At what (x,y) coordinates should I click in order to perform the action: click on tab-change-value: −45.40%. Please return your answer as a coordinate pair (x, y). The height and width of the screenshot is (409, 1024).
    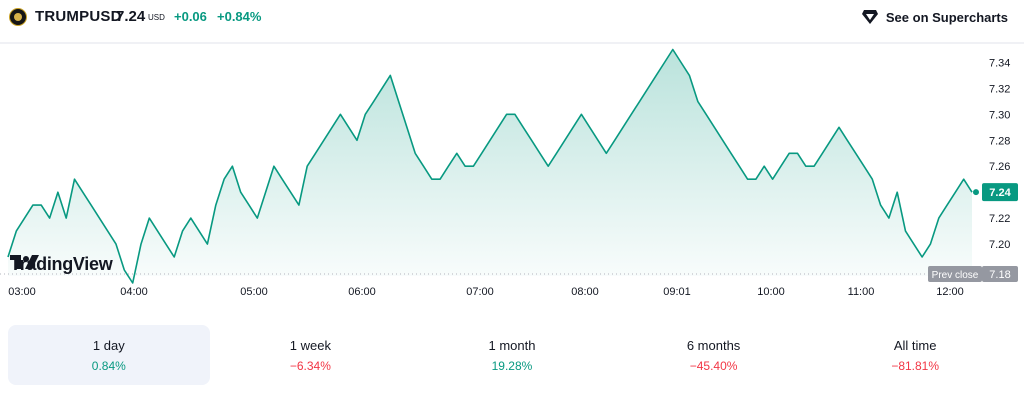
    Looking at the image, I should click on (713, 366).